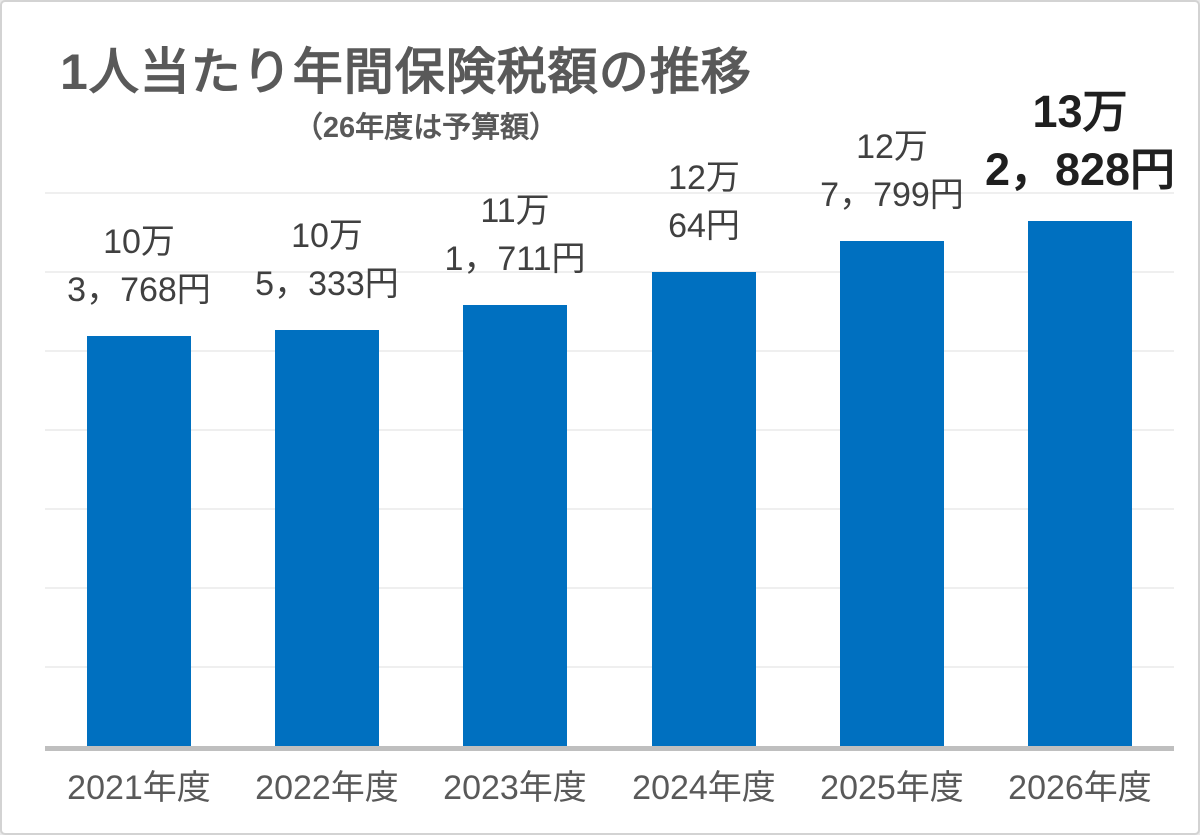  Describe the element at coordinates (515, 525) in the screenshot. I see `bar-2023年度` at that location.